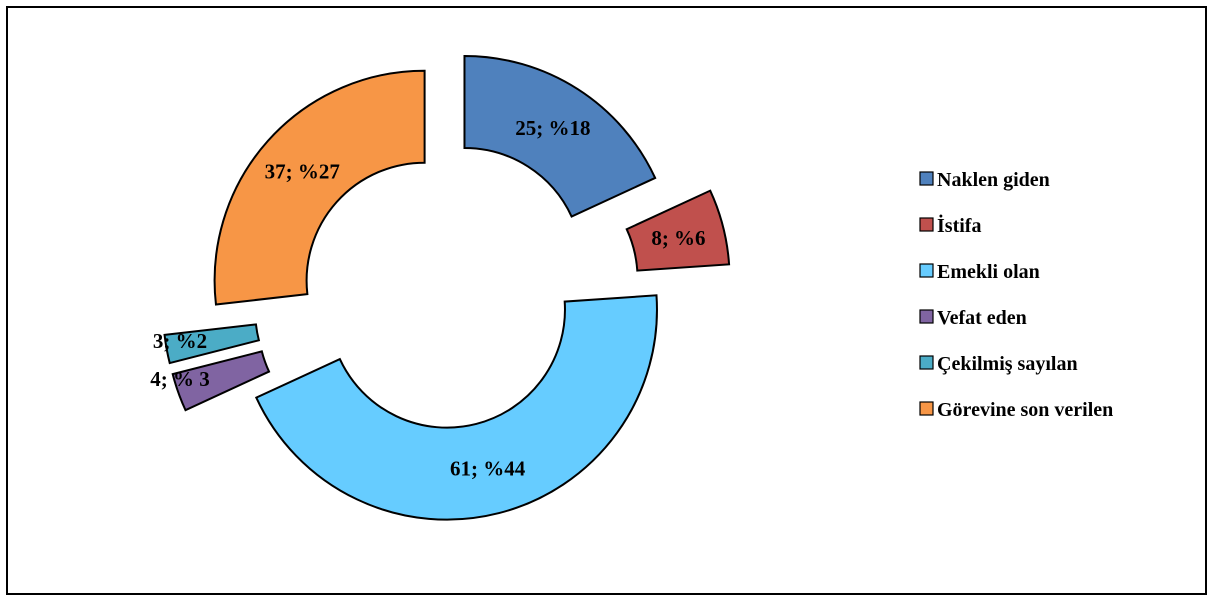 This screenshot has width=1215, height=601. Describe the element at coordinates (302, 172) in the screenshot. I see `data-label-5: 37; %27` at that location.